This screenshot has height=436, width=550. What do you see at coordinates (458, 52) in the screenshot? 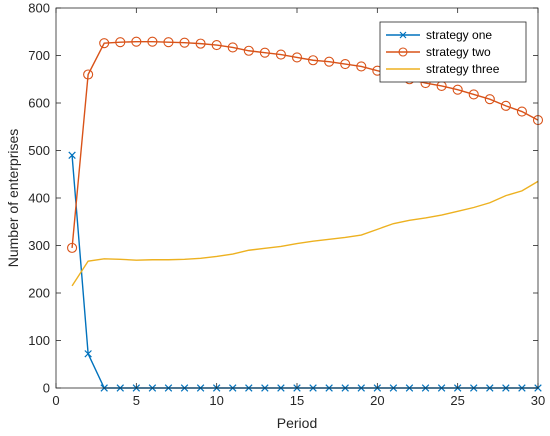
I see `legend-label: strategy two` at bounding box center [458, 52].